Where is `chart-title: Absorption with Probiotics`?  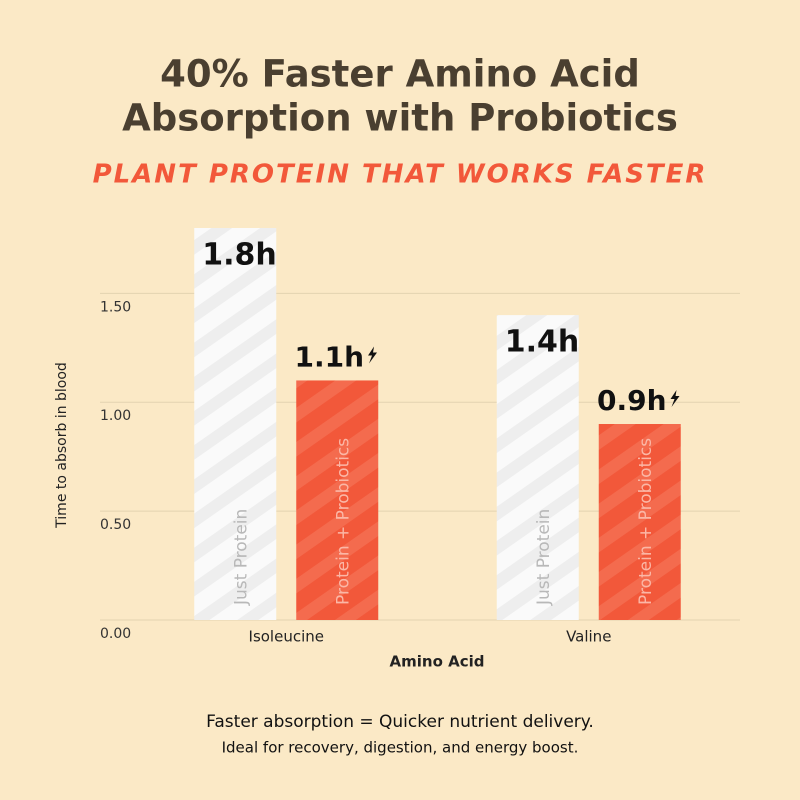 chart-title: Absorption with Probiotics is located at coordinates (400, 118).